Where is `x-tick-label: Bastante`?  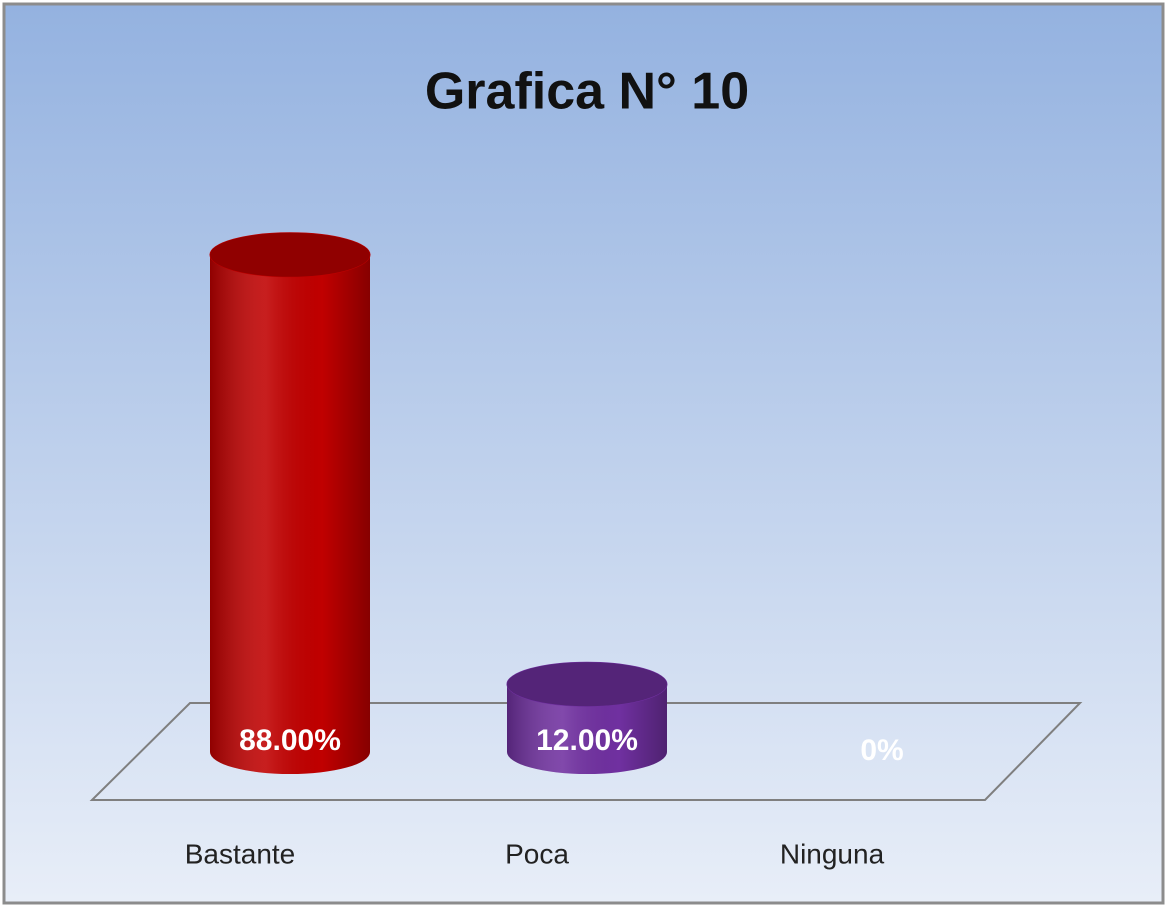
x-tick-label: Bastante is located at coordinates (240, 853).